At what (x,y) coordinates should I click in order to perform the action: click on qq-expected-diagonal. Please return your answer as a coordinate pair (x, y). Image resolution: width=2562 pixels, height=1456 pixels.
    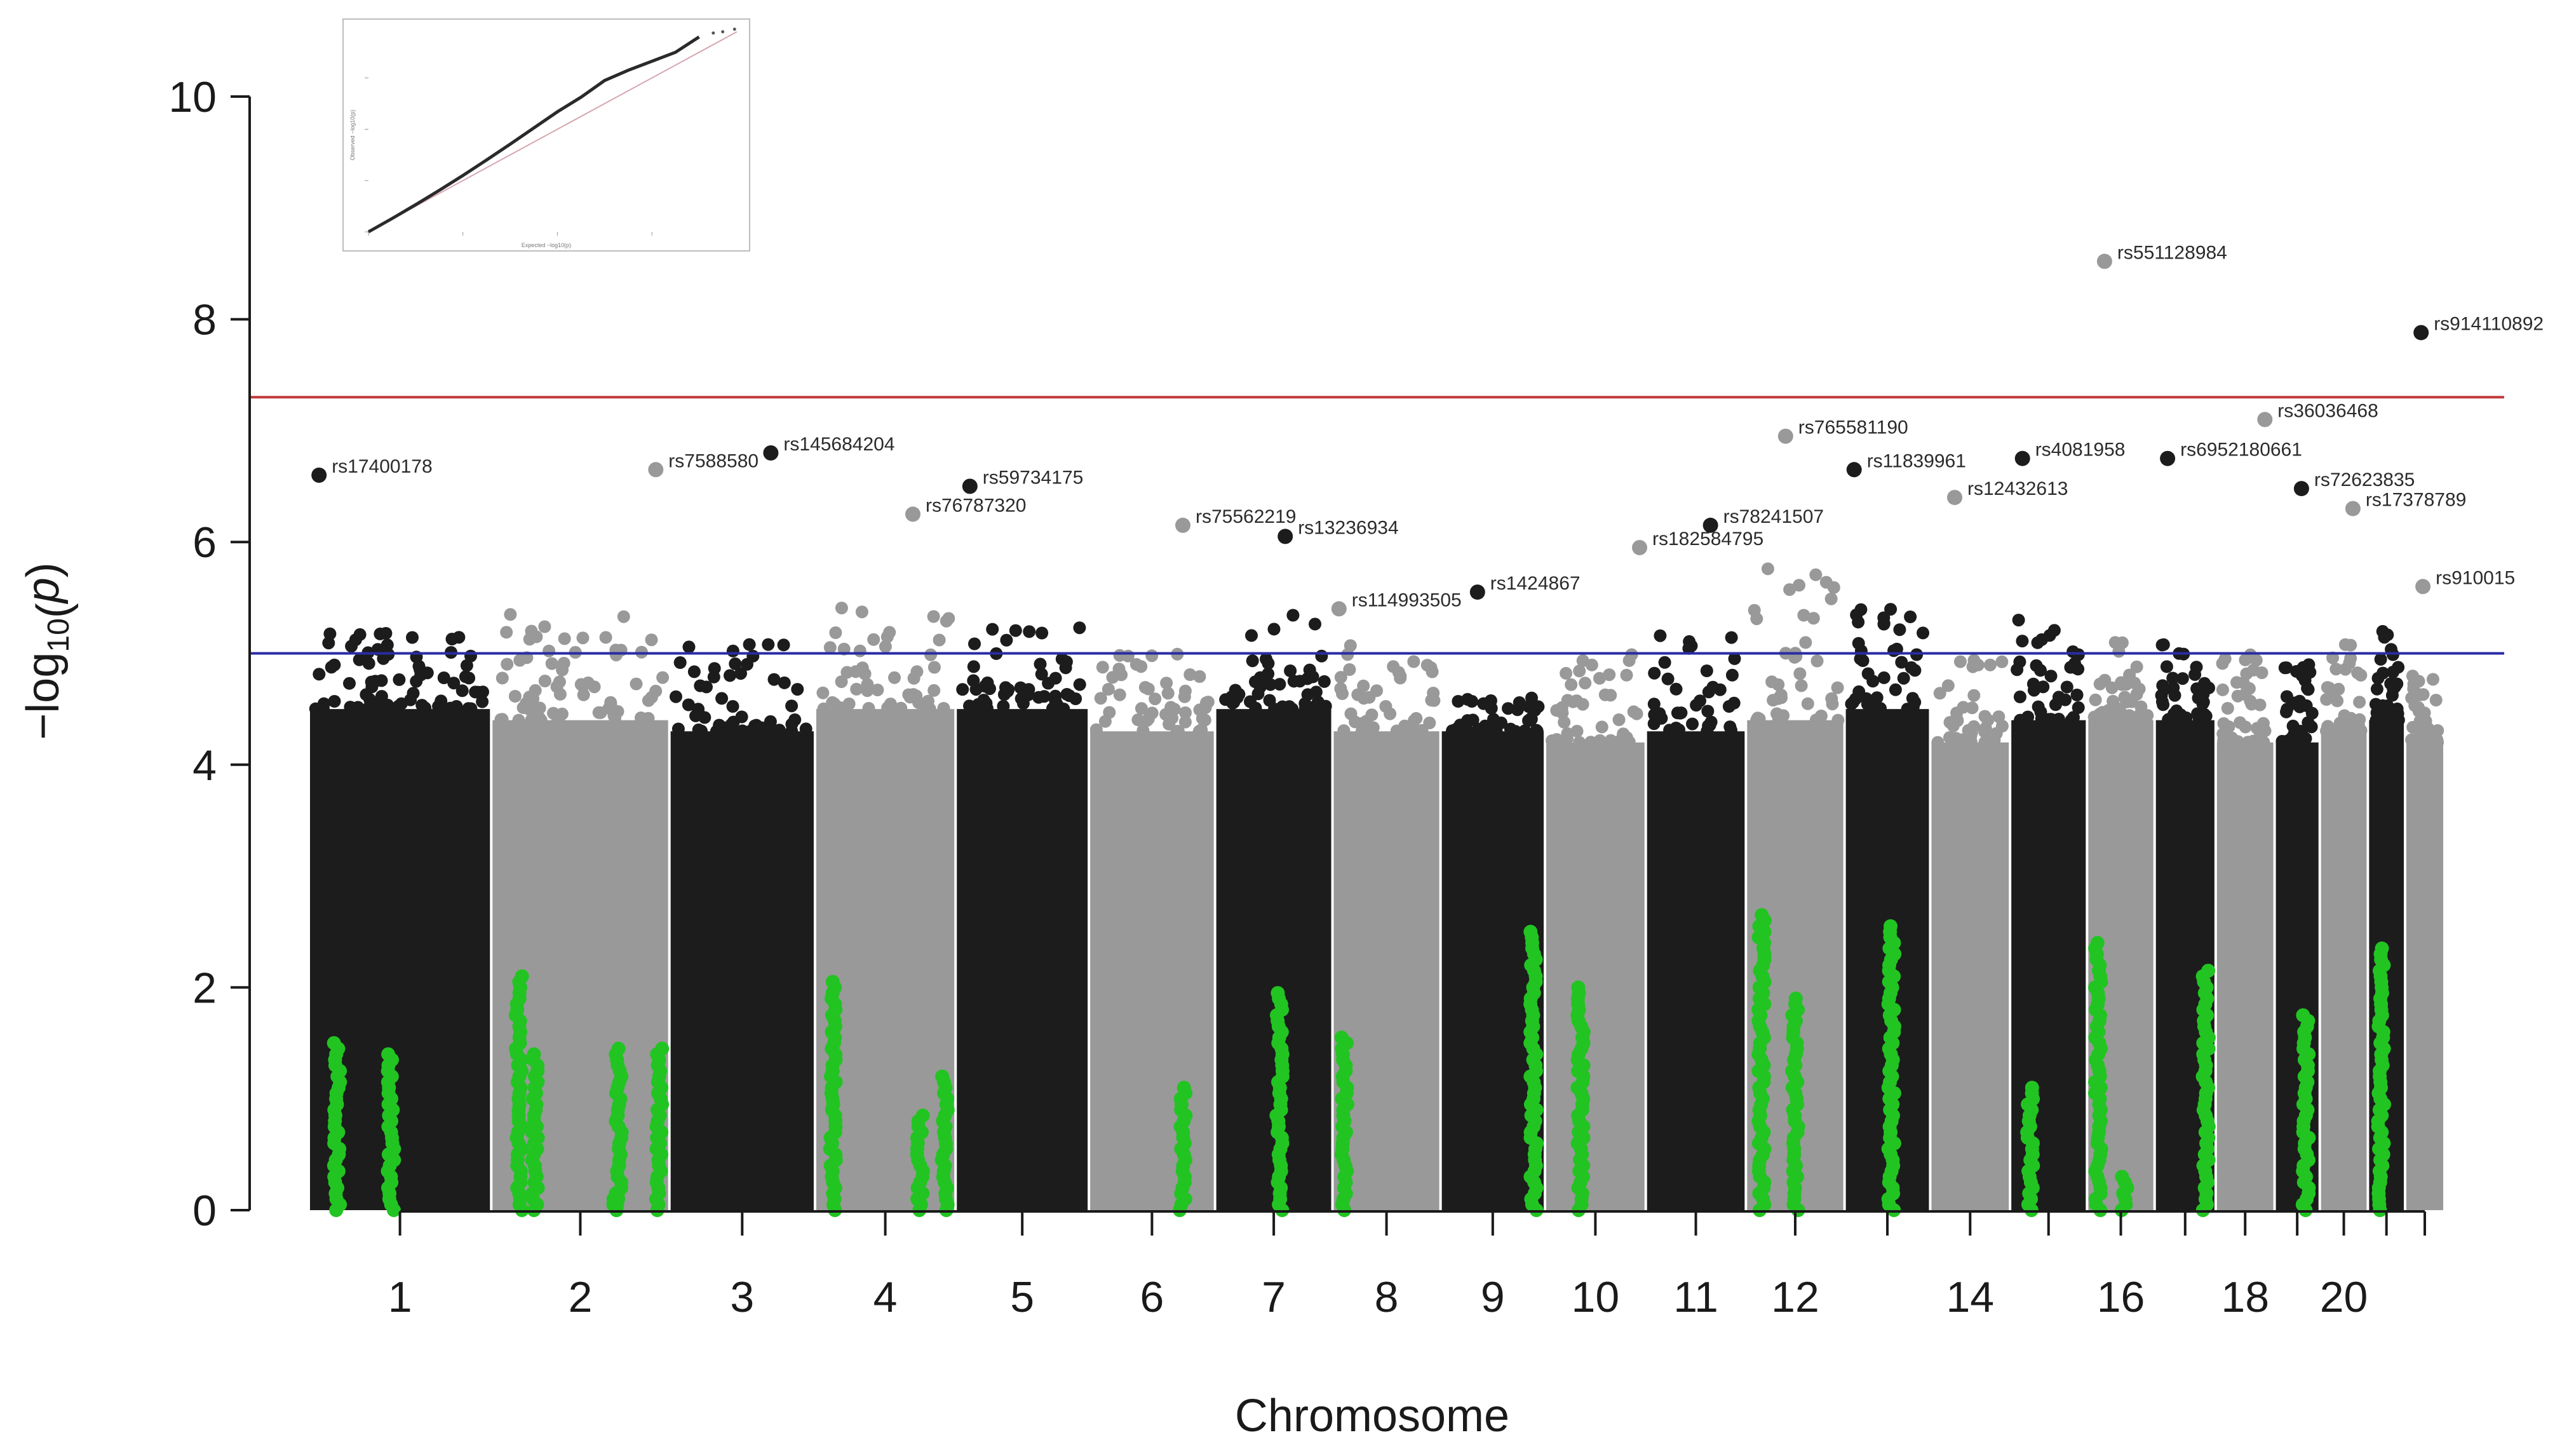
    Looking at the image, I should click on (553, 132).